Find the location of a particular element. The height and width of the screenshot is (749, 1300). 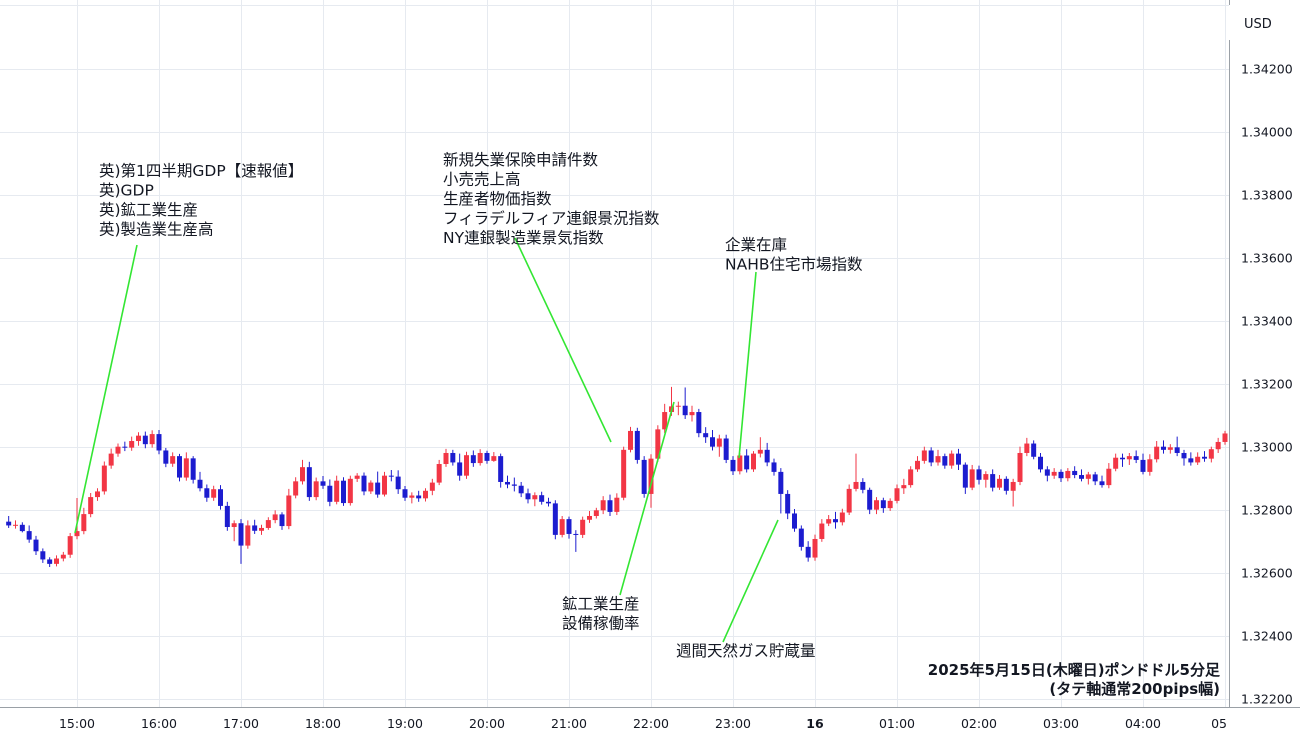

chart-title: 2025年5月15日(木曜日)ポンドドル5分足 is located at coordinates (1074, 670).